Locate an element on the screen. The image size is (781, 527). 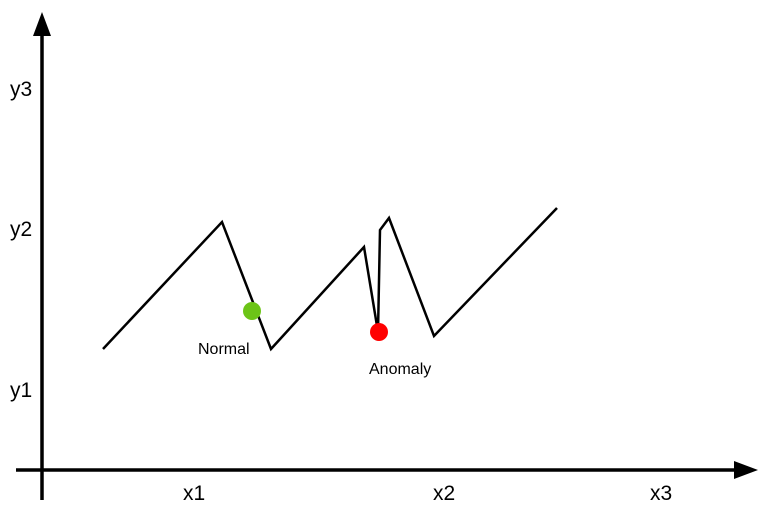
normal-label: Normal is located at coordinates (224, 349).